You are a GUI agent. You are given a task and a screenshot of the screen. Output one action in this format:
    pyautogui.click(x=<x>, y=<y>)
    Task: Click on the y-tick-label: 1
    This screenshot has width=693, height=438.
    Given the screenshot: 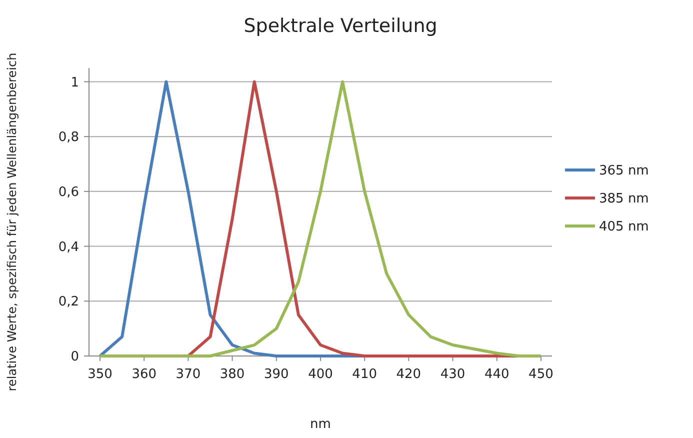 What is the action you would take?
    pyautogui.click(x=74, y=82)
    